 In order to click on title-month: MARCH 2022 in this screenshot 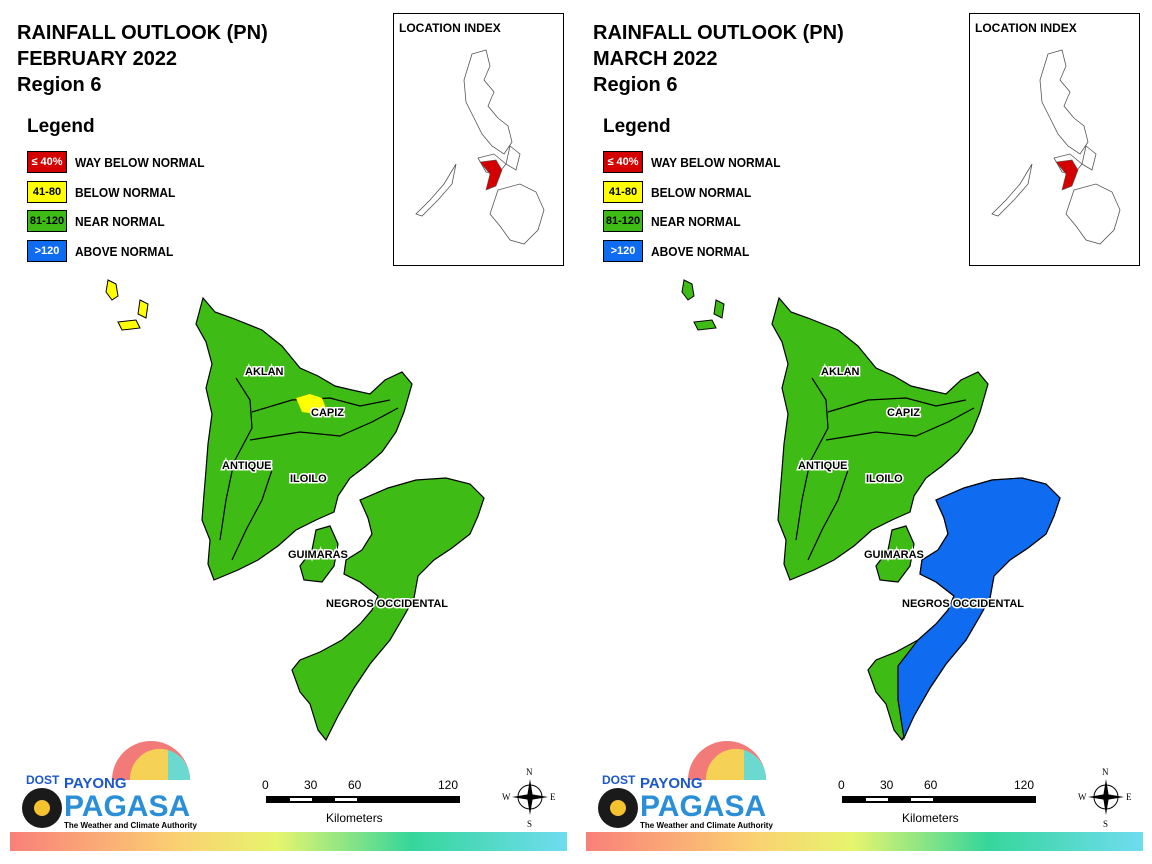, I will do `click(655, 59)`.